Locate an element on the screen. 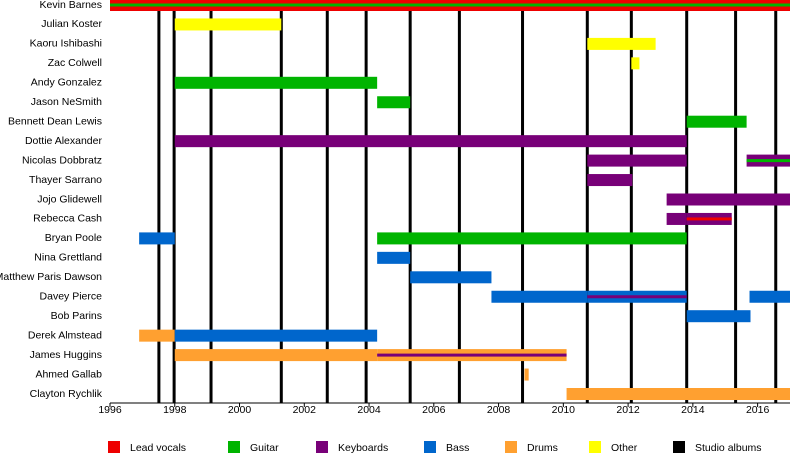 Image resolution: width=800 pixels, height=458 pixels. member-label: Bennett Dean Lewis is located at coordinates (55, 121).